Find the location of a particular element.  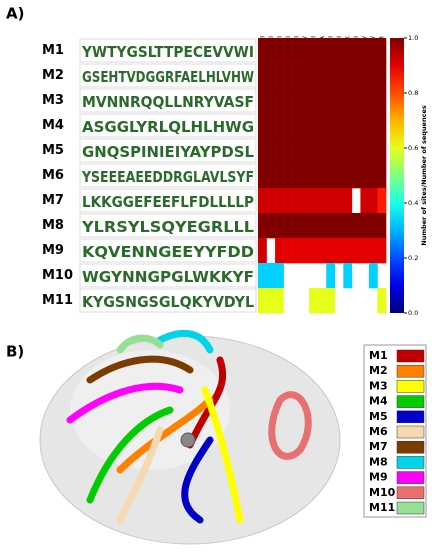

colorbar-label: Number of sites/Number of sequences is located at coordinates (424, 175).